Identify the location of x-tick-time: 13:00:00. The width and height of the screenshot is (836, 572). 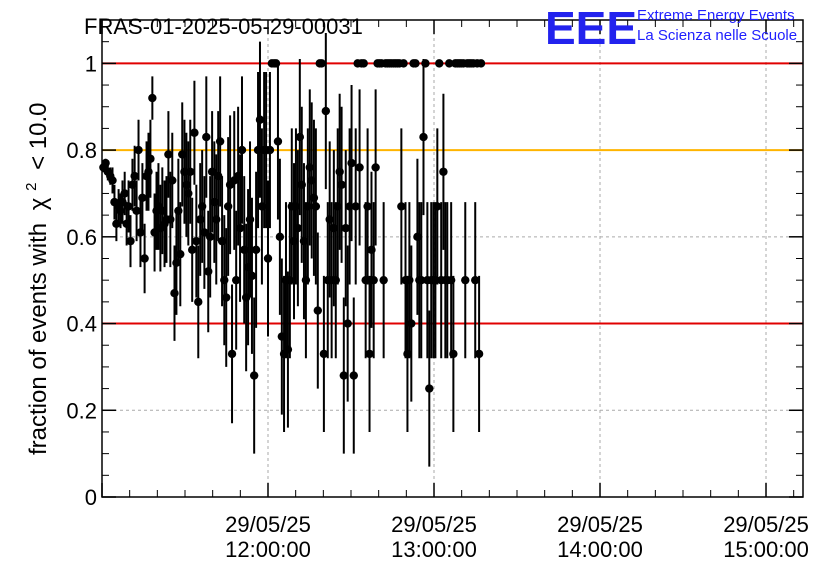
(434, 549).